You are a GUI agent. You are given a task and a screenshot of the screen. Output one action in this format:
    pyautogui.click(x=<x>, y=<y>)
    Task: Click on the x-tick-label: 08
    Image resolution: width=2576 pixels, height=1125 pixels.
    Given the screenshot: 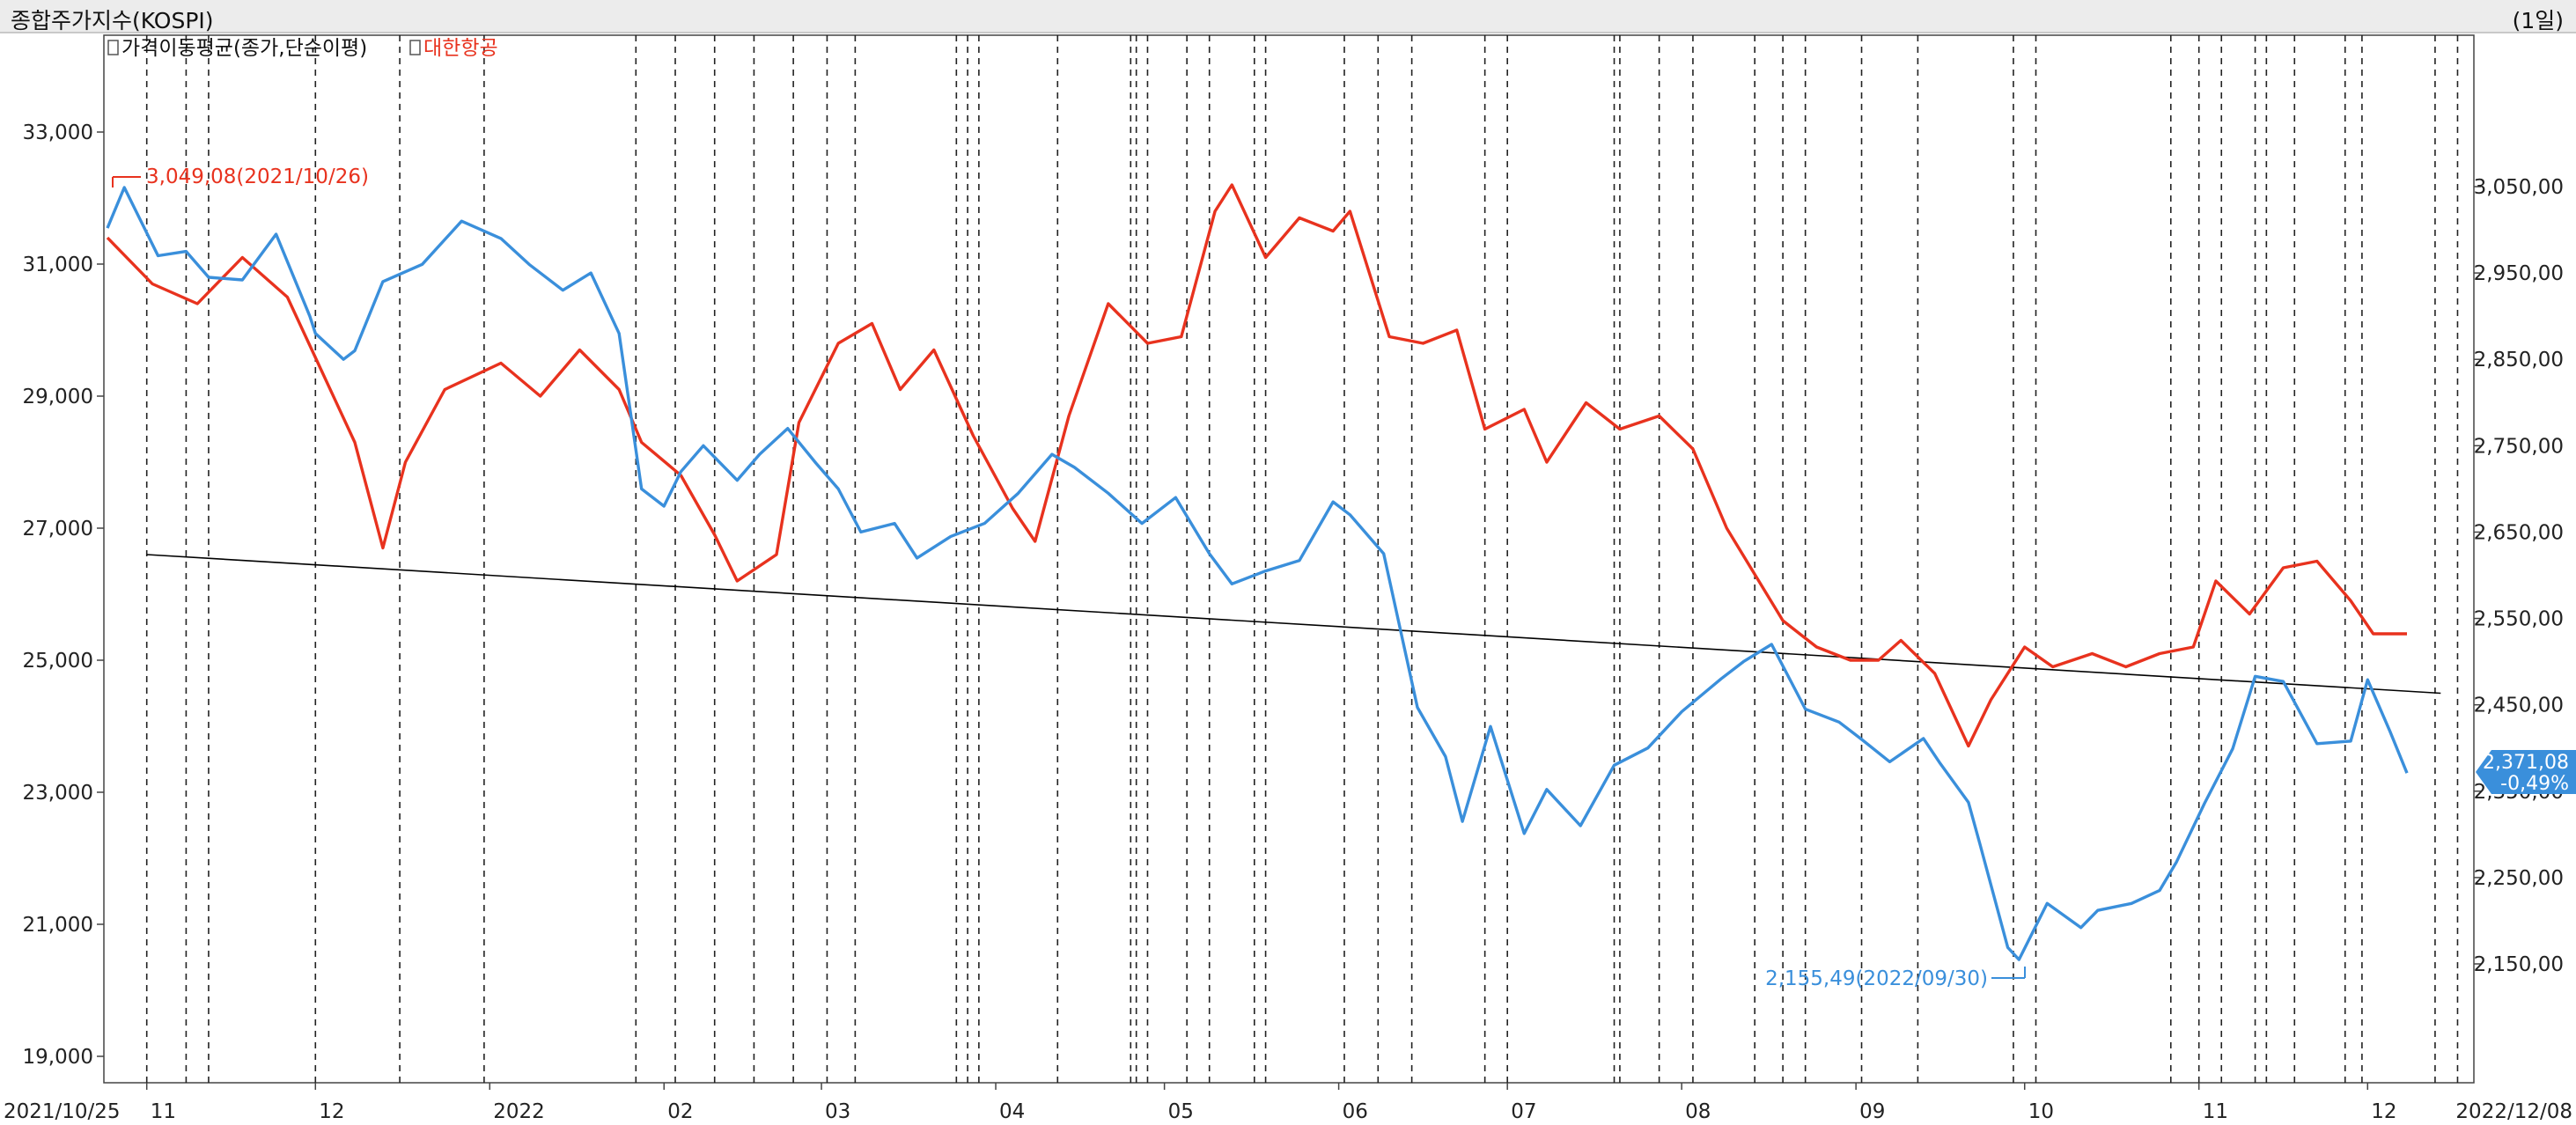 What is the action you would take?
    pyautogui.click(x=1698, y=1111)
    